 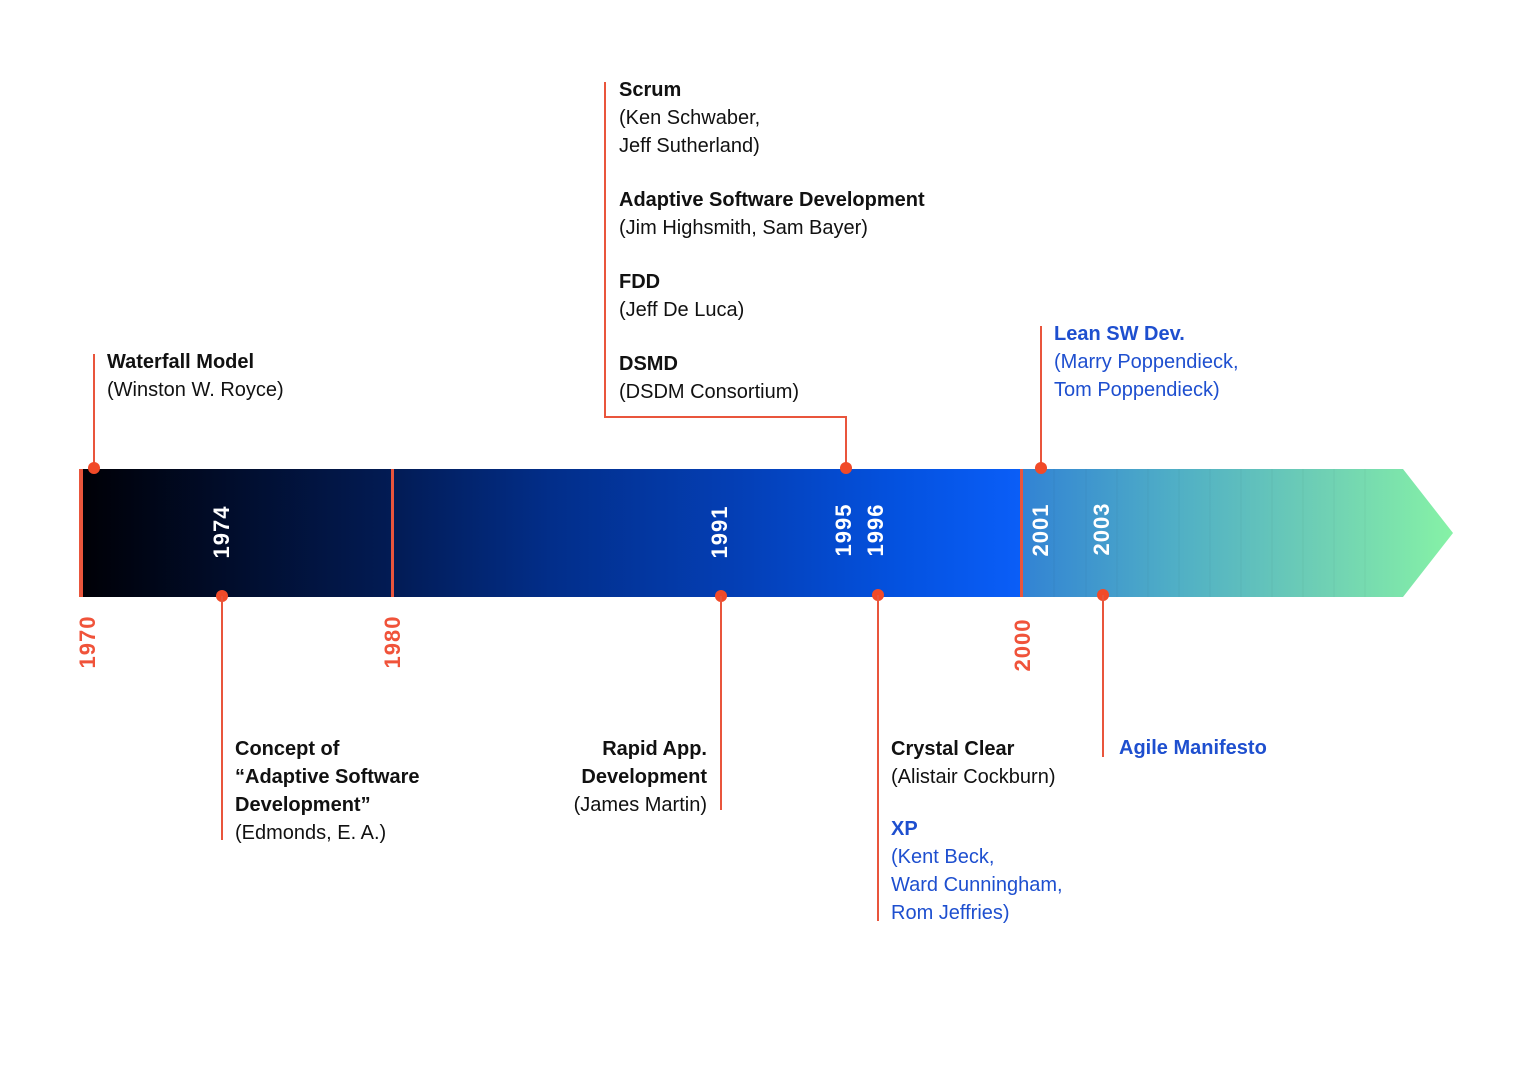 I want to click on connector-lean, so click(x=1041, y=397).